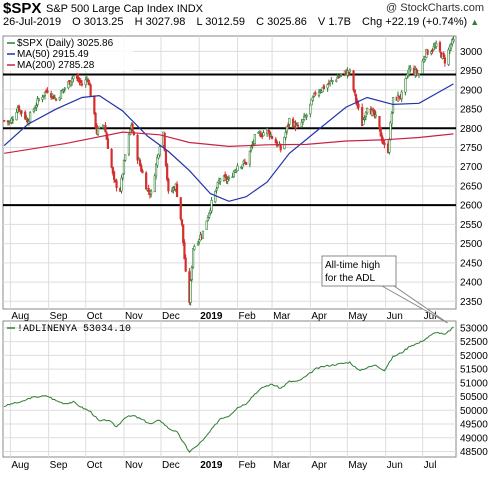  I want to click on date-label: 26-Jul-2019, so click(32, 22).